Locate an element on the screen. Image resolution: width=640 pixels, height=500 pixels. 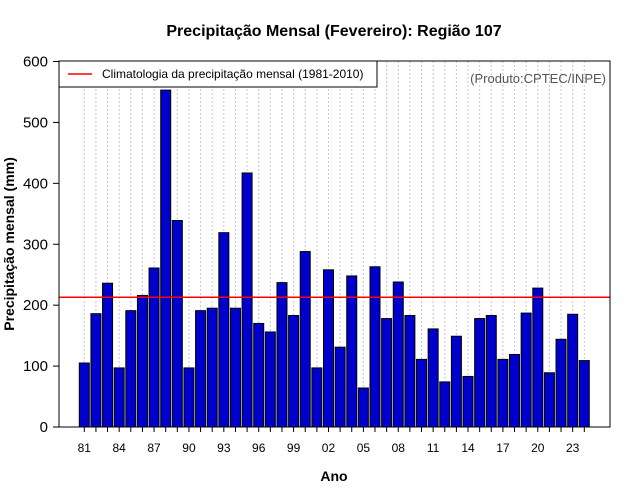
x-tick-label: 99 is located at coordinates (294, 448).